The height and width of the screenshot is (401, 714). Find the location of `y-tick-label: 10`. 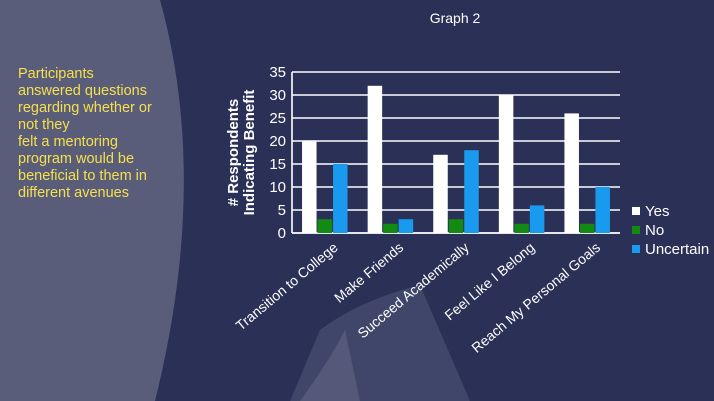

y-tick-label: 10 is located at coordinates (277, 187).